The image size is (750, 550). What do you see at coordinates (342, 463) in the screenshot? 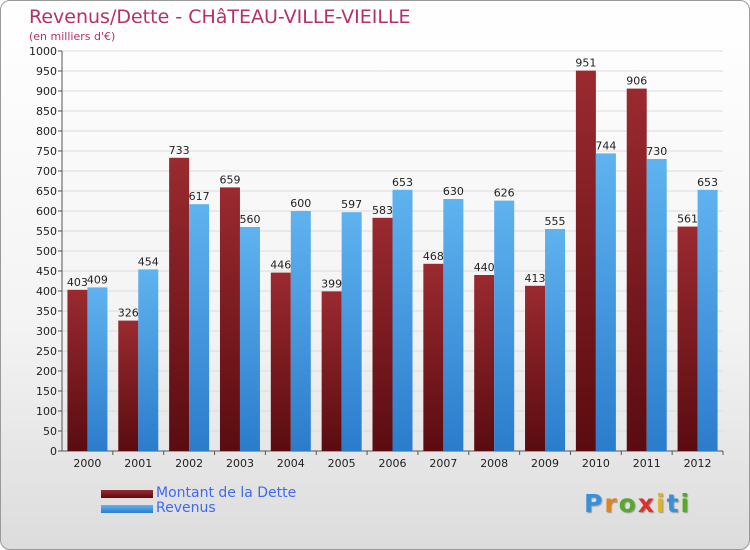
I see `x-tick-label: 2005` at bounding box center [342, 463].